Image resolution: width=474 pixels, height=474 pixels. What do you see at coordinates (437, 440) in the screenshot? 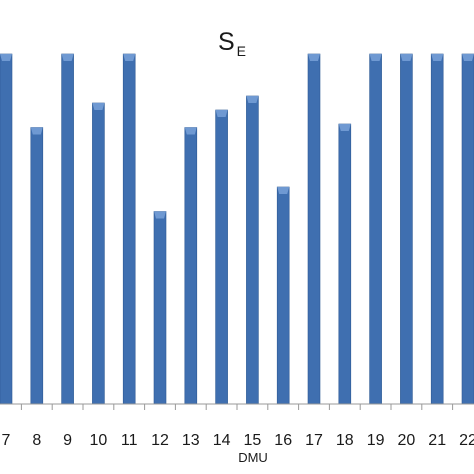
I see `x-tick-label-21: 21` at bounding box center [437, 440].